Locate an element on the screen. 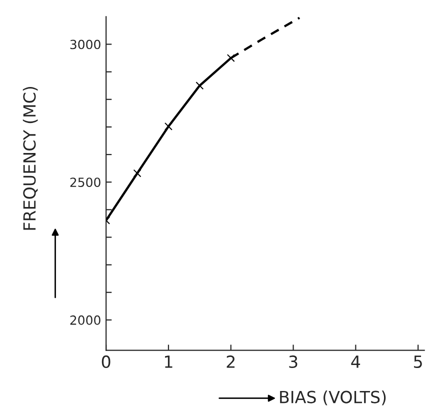 The width and height of the screenshot is (442, 417). x-tick-label: 5 is located at coordinates (418, 362).